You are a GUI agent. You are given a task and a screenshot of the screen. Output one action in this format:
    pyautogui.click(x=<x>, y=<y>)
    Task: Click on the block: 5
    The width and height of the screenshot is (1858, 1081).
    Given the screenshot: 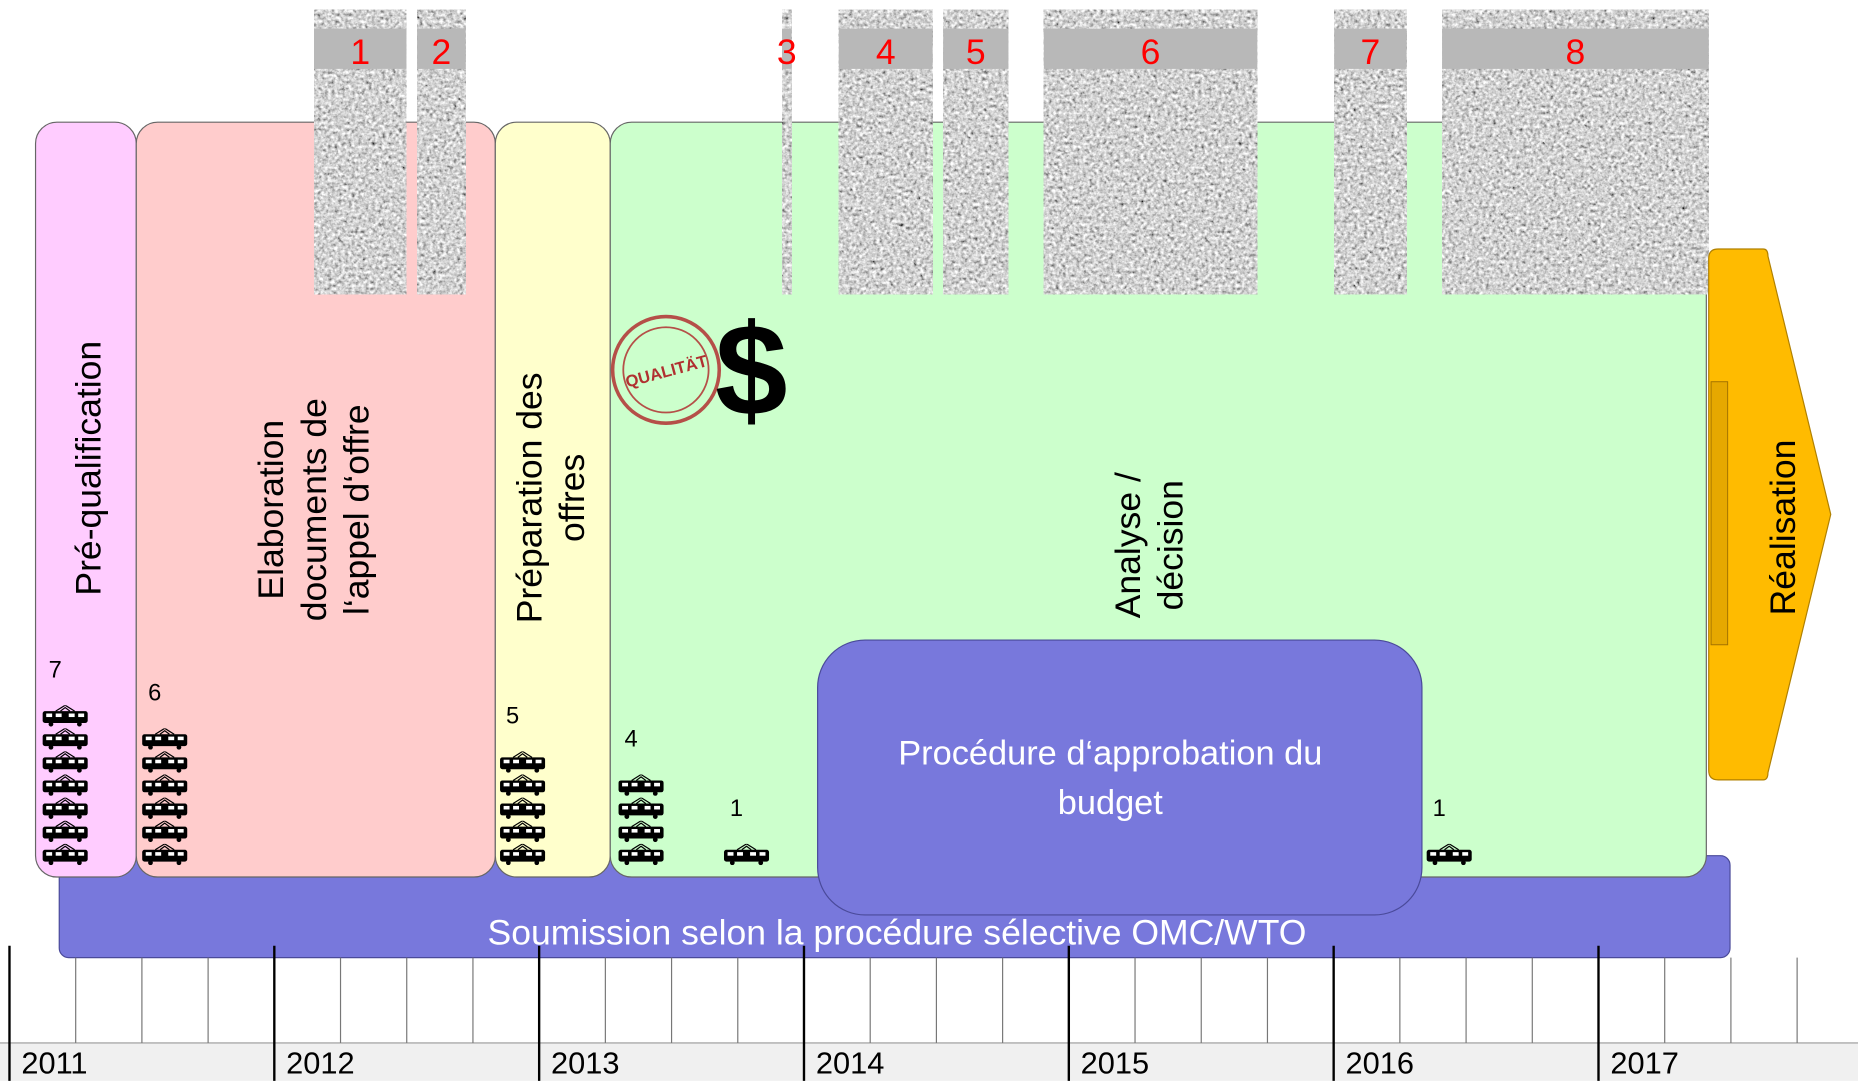 What is the action you would take?
    pyautogui.click(x=976, y=152)
    